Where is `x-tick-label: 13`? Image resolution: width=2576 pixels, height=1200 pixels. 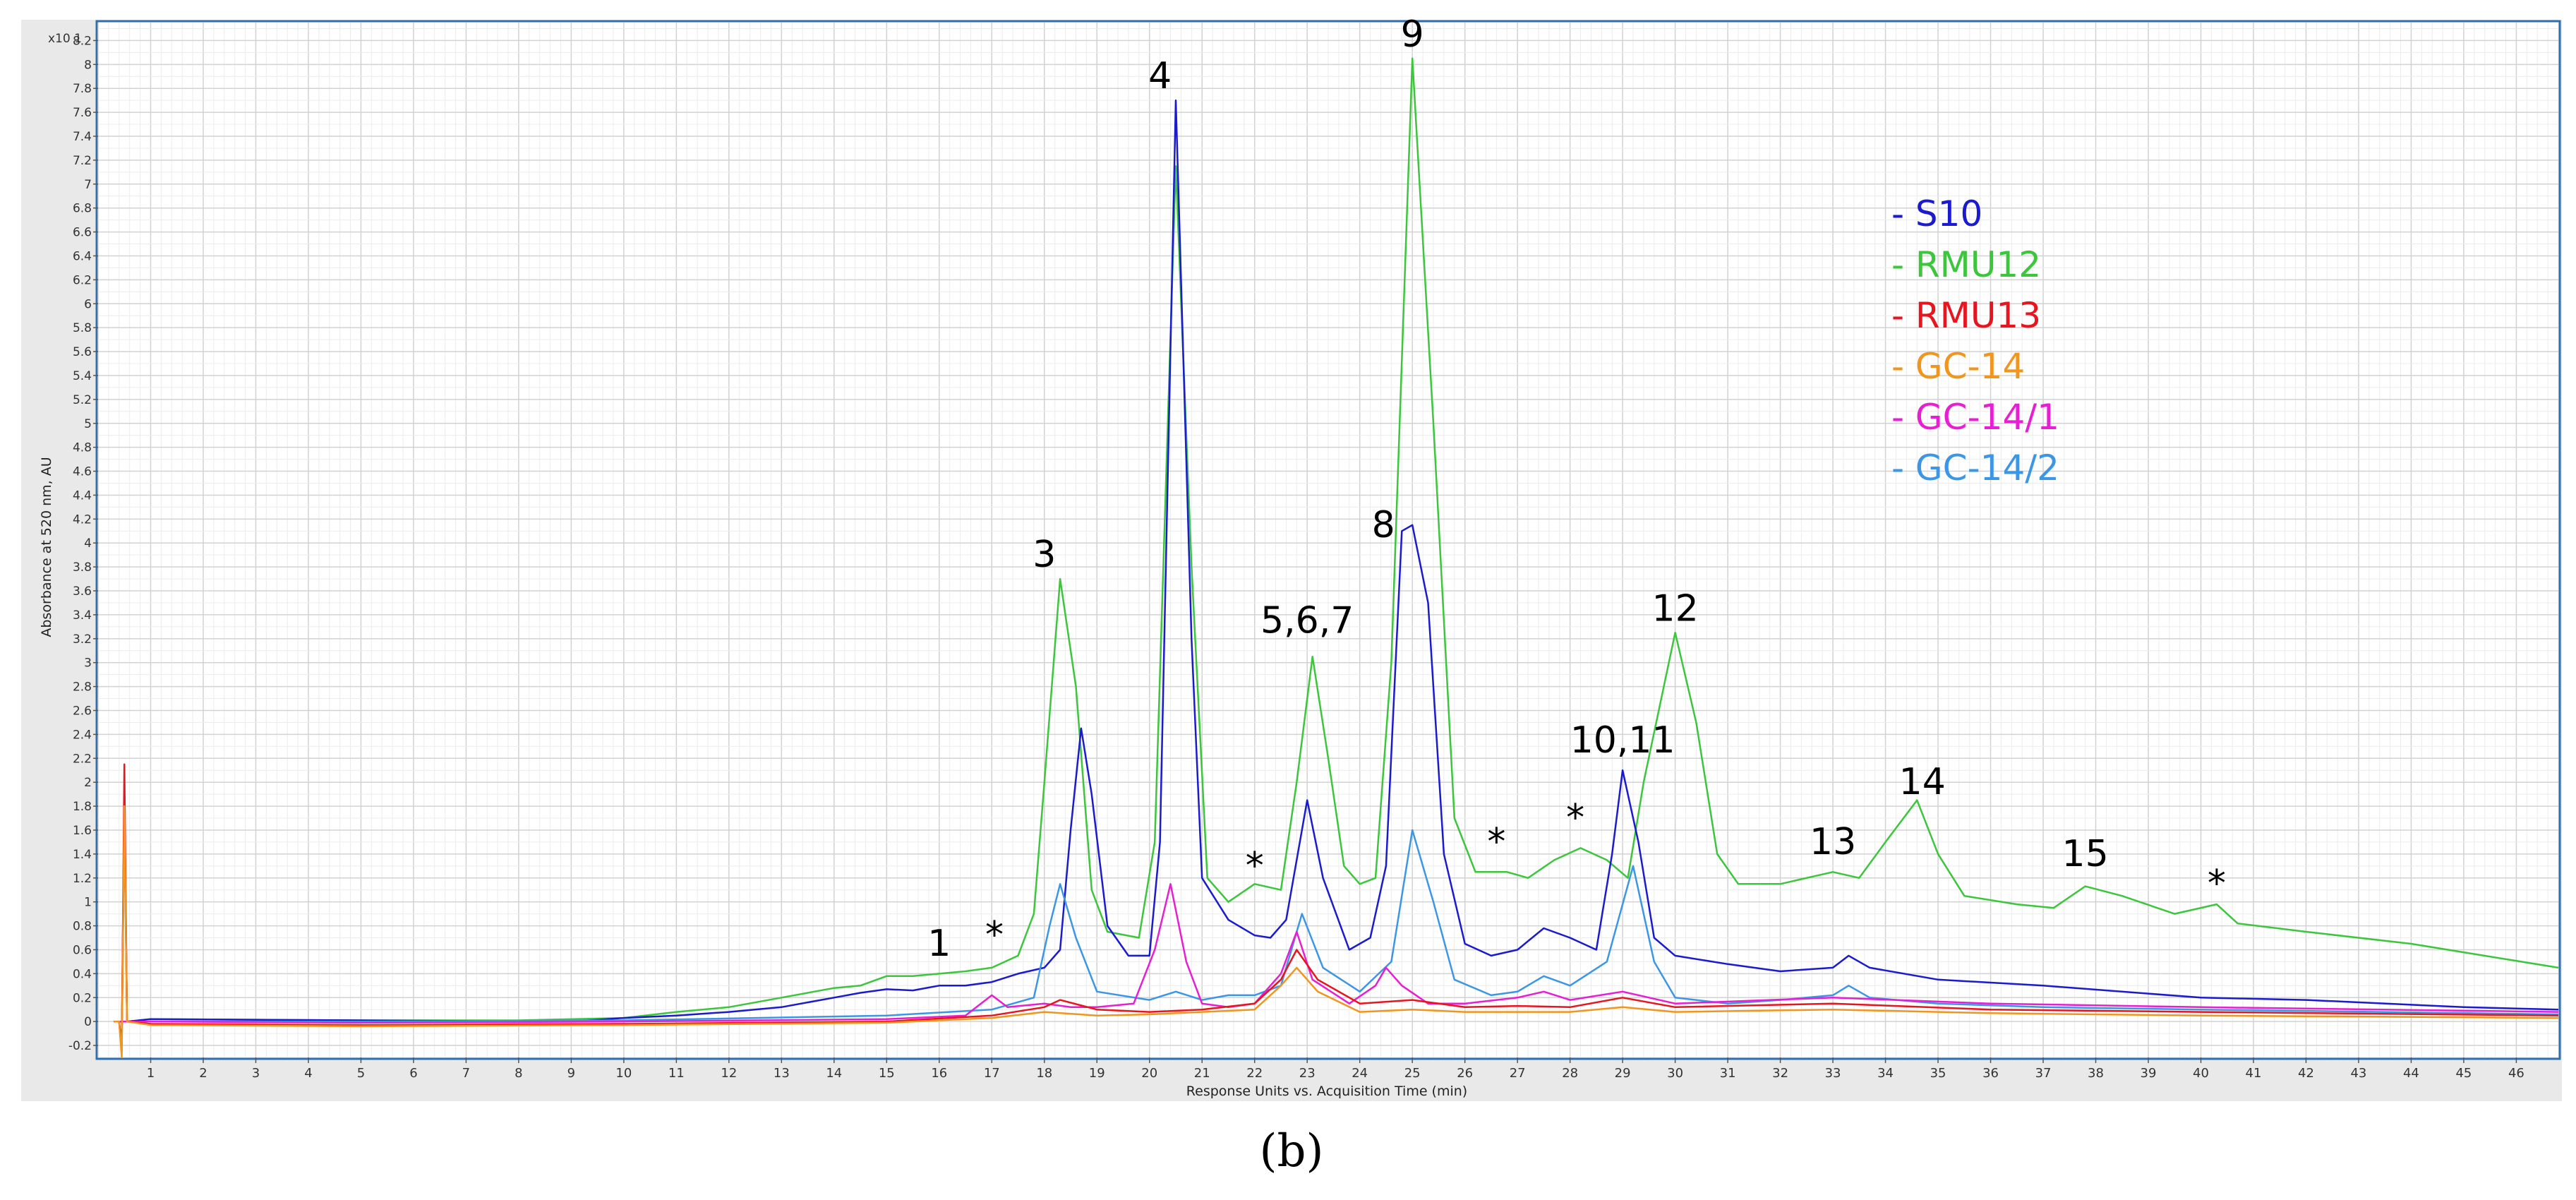
x-tick-label: 13 is located at coordinates (782, 1074).